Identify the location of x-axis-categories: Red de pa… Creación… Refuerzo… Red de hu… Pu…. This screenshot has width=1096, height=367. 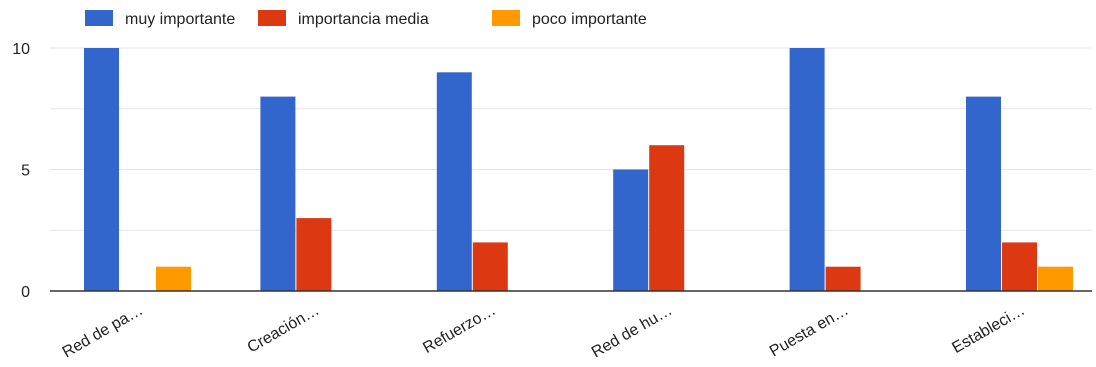
(544, 332).